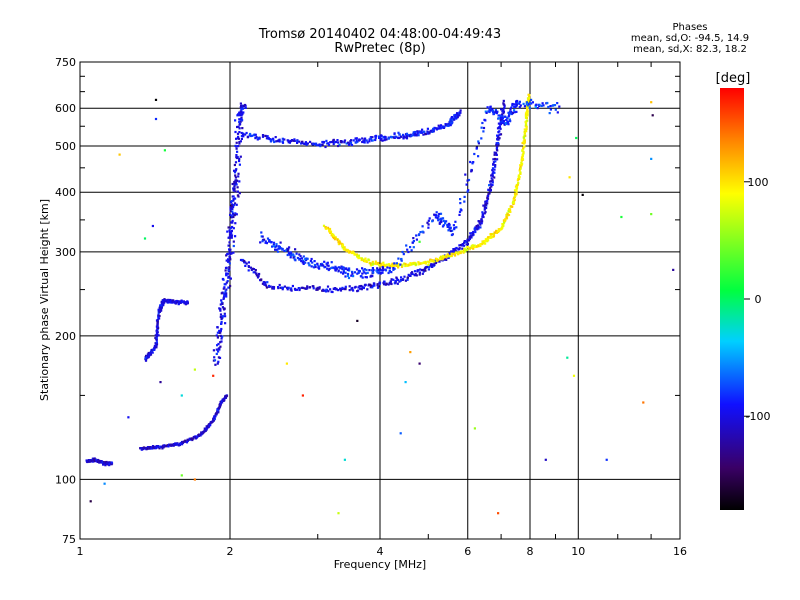 This screenshot has width=800, height=600. Describe the element at coordinates (758, 416) in the screenshot. I see `colorbar-tick-label: -100` at that location.